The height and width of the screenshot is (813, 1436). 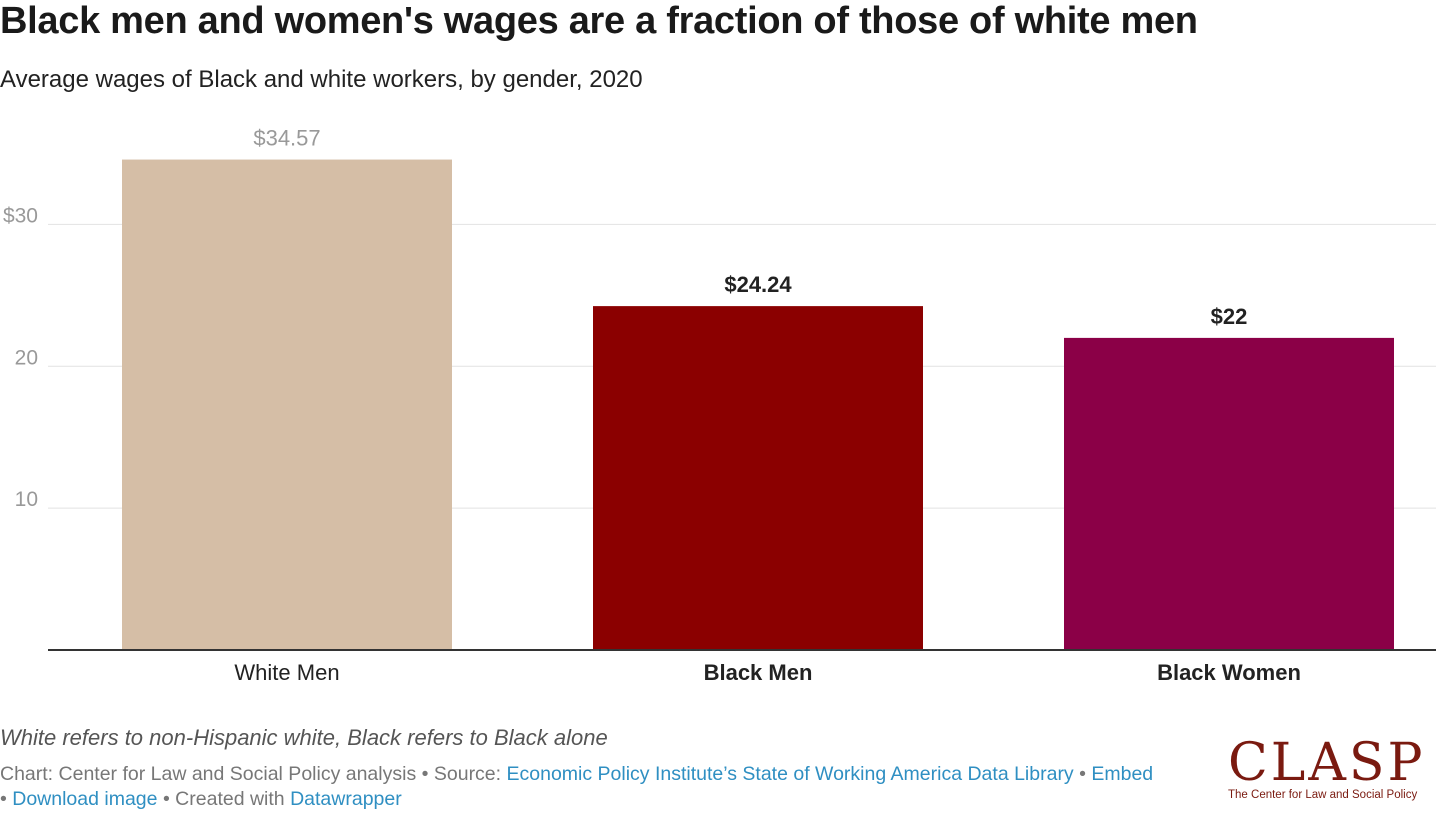 I want to click on bar-black-men, so click(x=758, y=478).